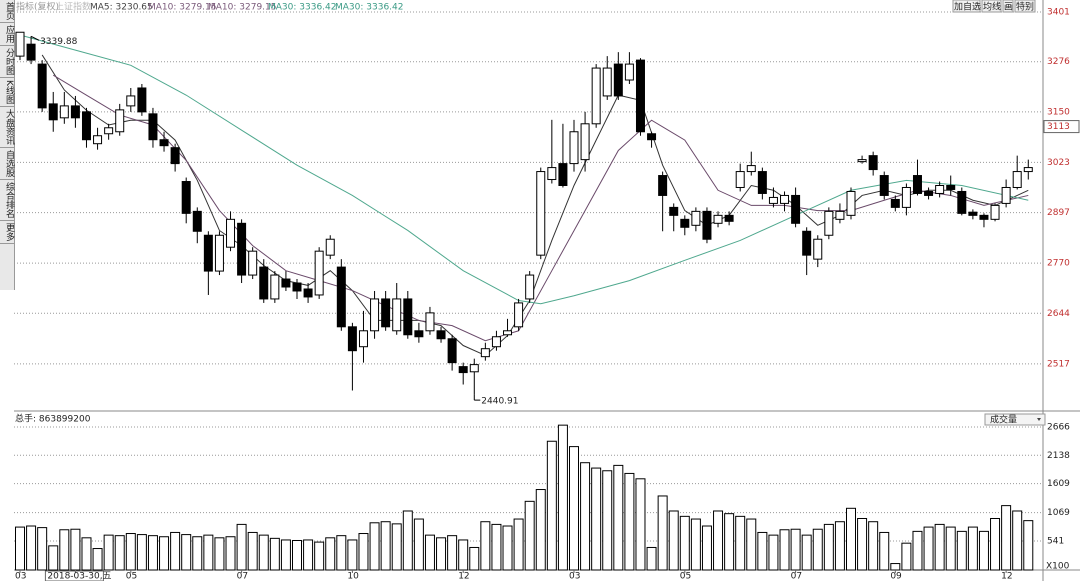 This screenshot has height=581, width=1080. I want to click on sidebar-tab: 自选股, so click(7, 164).